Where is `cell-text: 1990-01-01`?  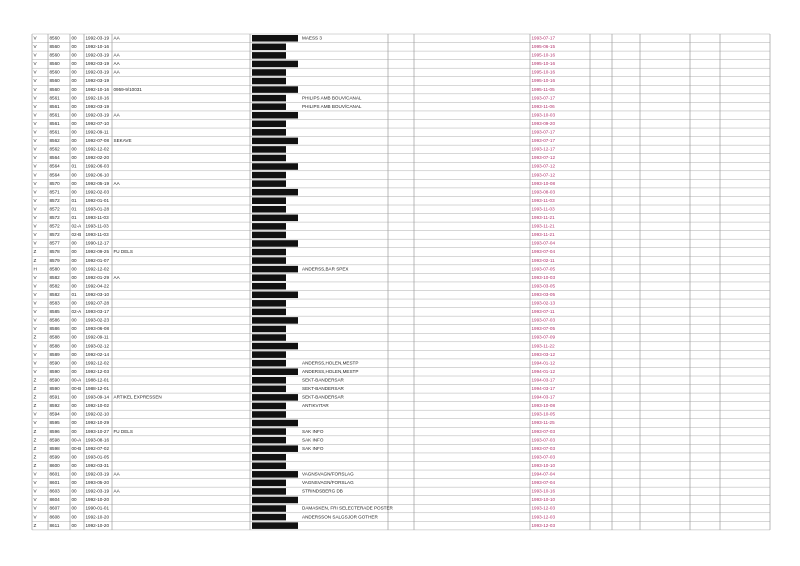
cell-text: 1990-01-01 is located at coordinates (98, 508).